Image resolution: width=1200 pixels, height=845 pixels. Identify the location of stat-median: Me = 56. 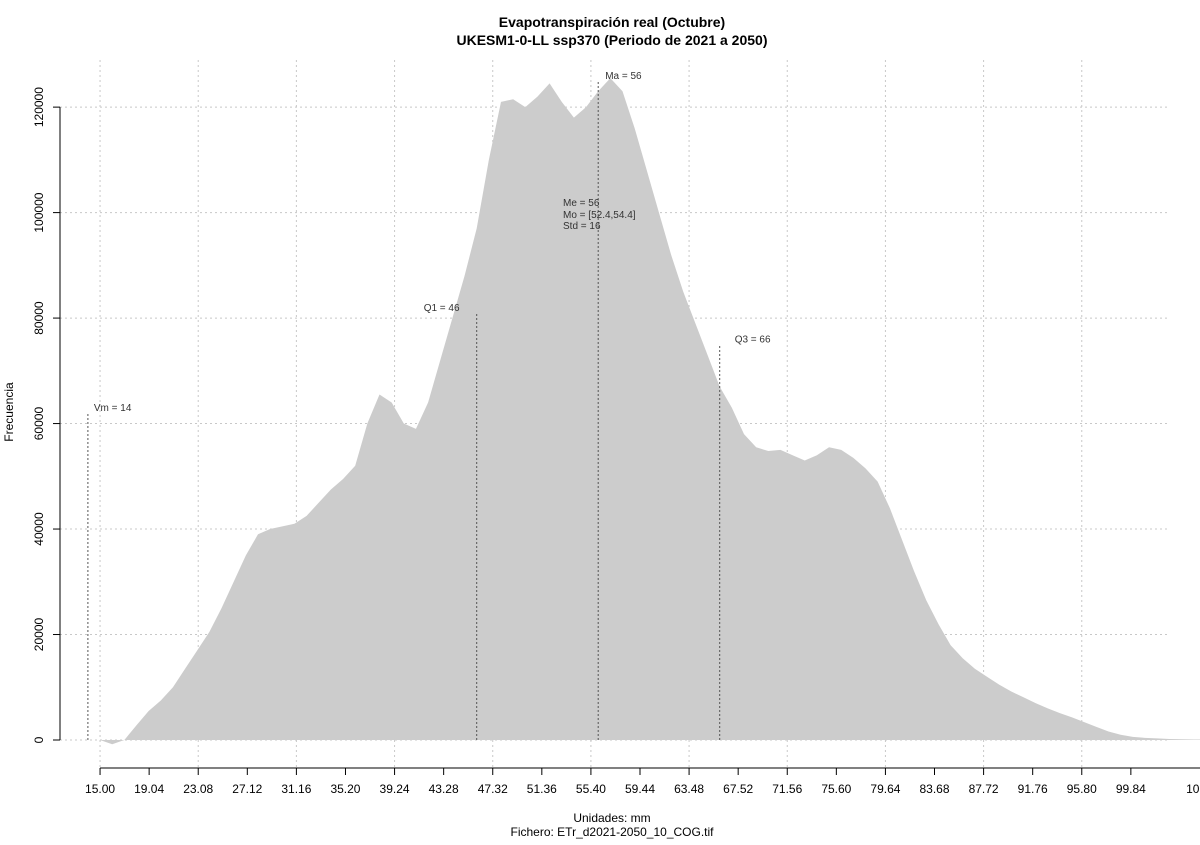
(581, 203).